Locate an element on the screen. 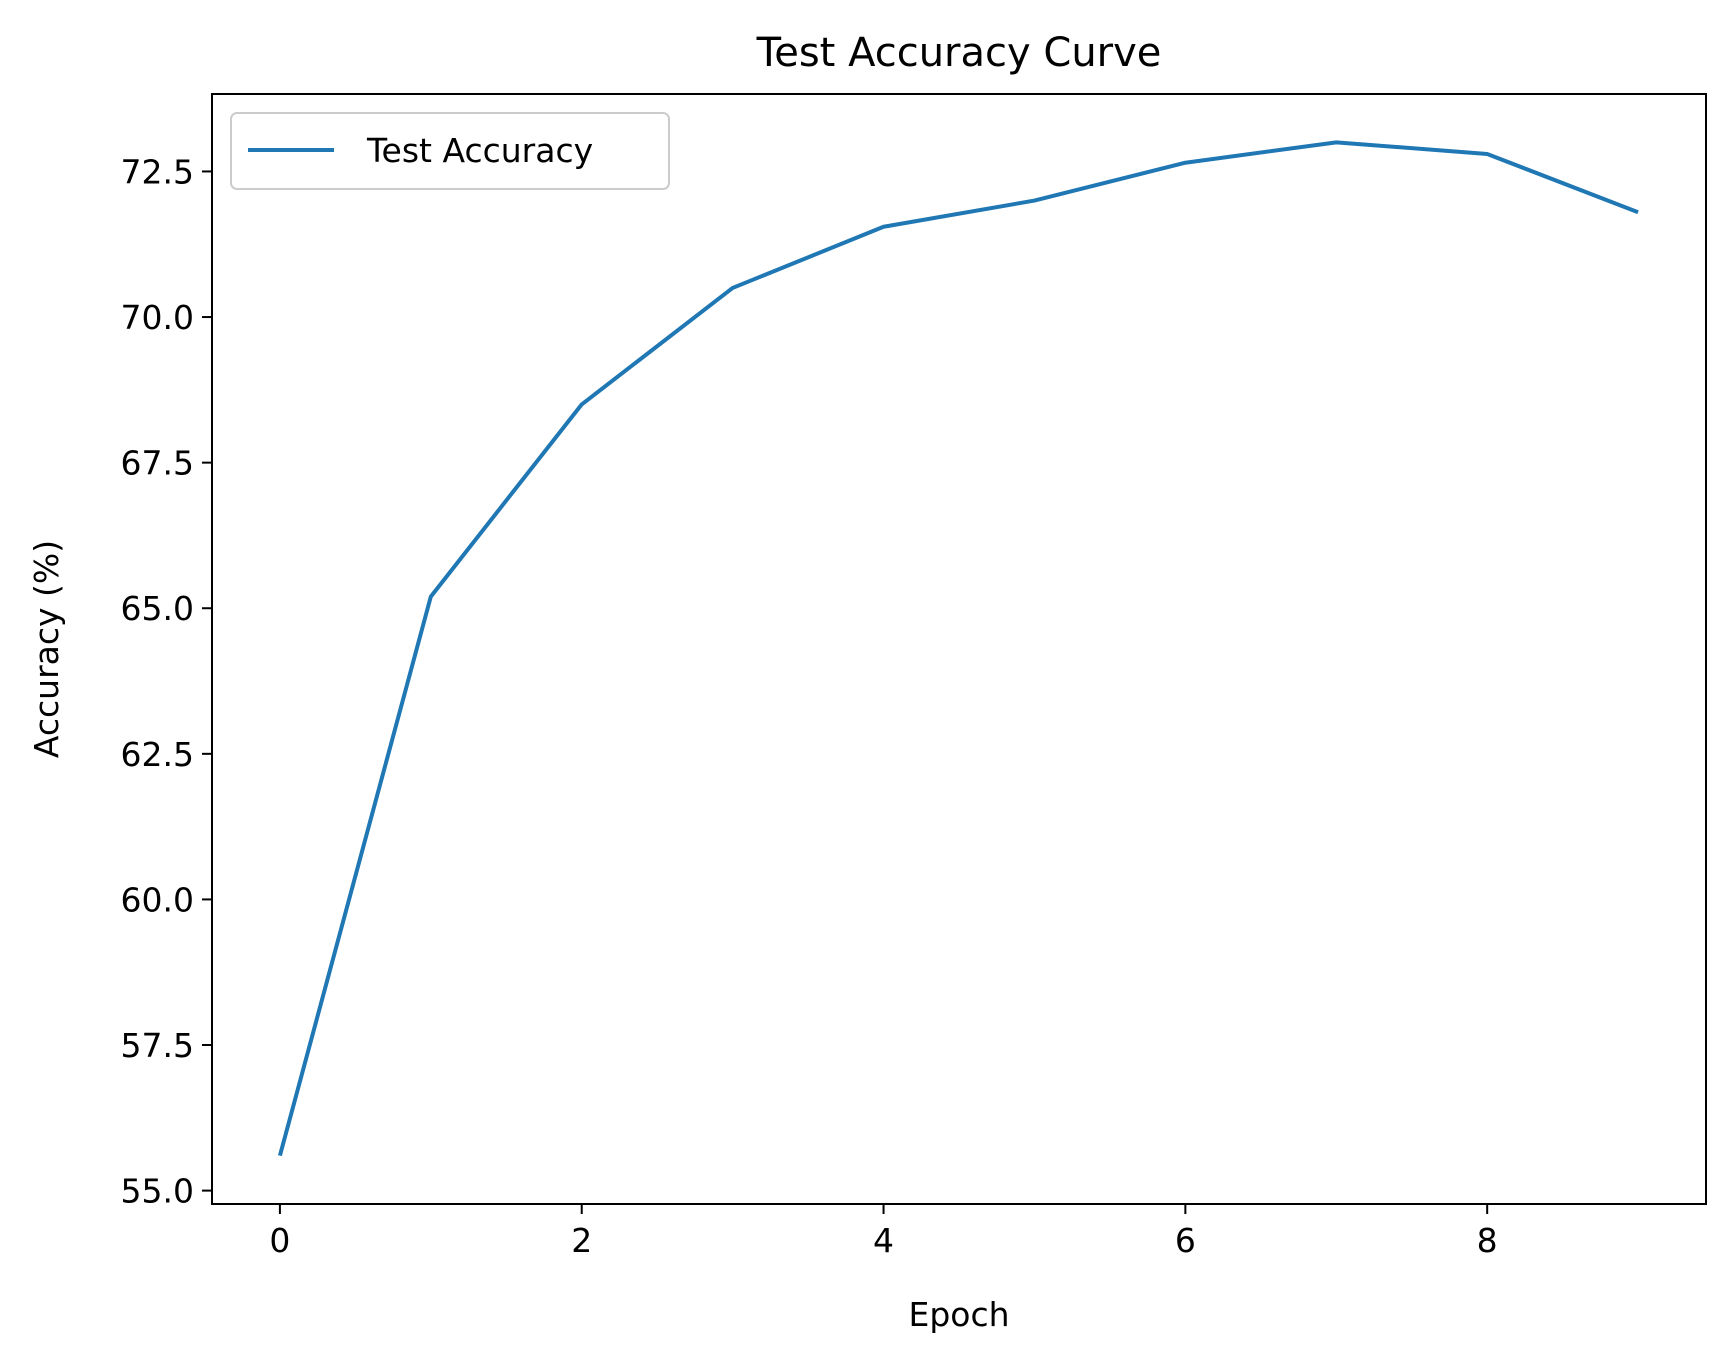 This screenshot has height=1361, width=1728. legend: Test Accuracy is located at coordinates (450, 151).